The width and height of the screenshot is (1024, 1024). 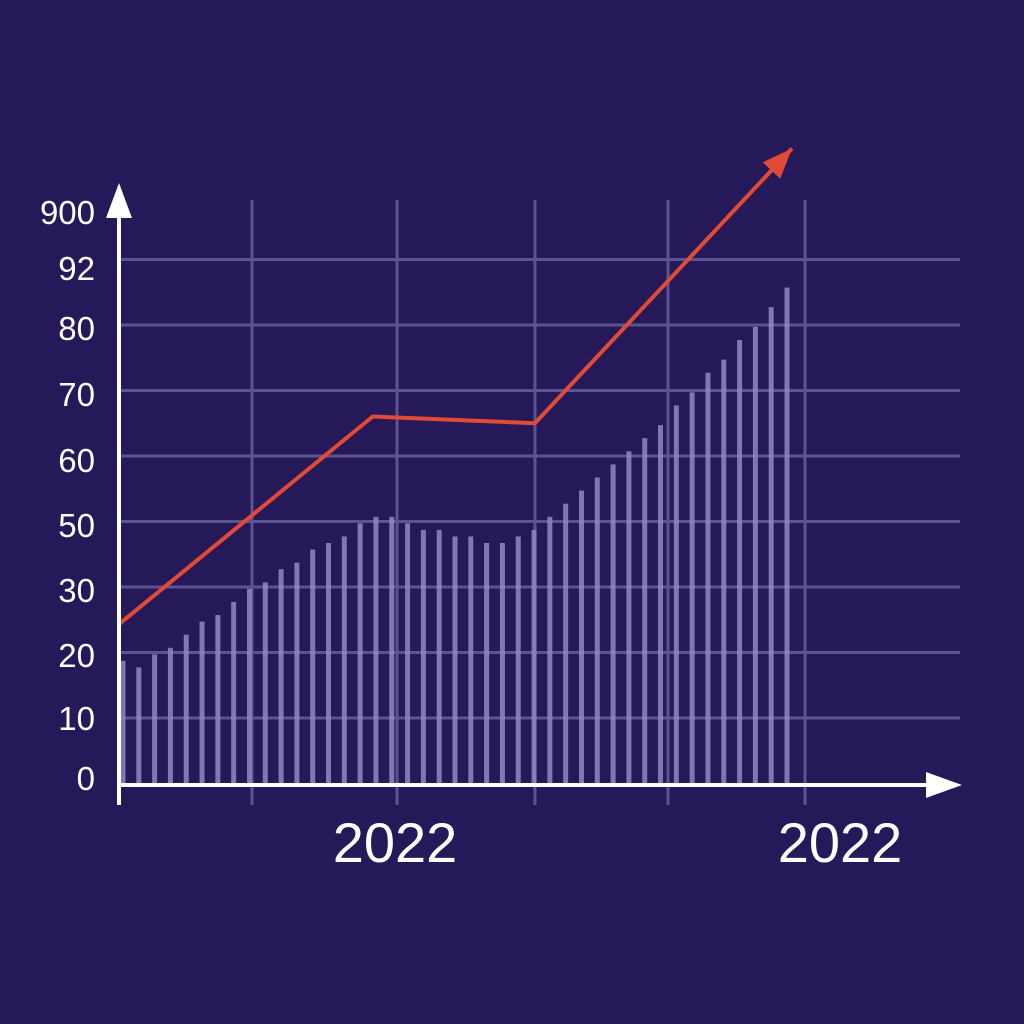 What do you see at coordinates (618, 842) in the screenshot?
I see `x-tick-labels: 2022 2022` at bounding box center [618, 842].